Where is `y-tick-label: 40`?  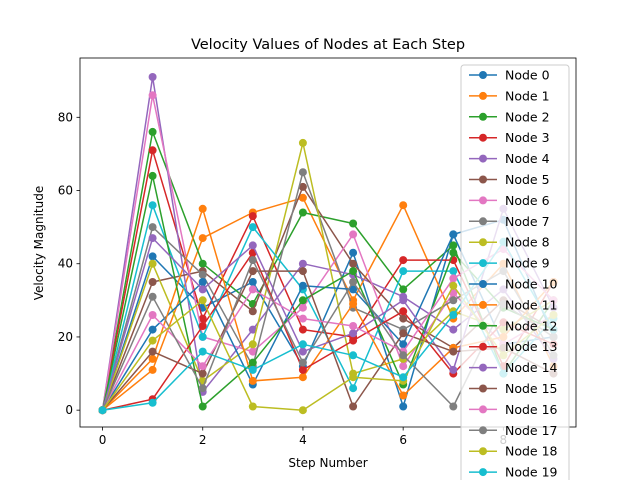
y-tick-label: 40 is located at coordinates (65, 264).